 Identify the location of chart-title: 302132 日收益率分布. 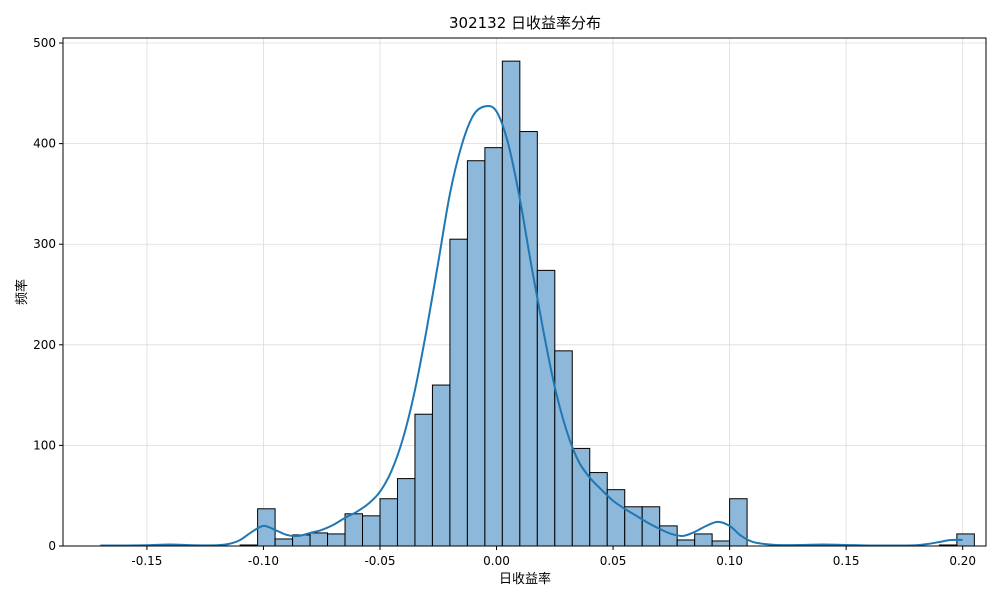
(525, 23).